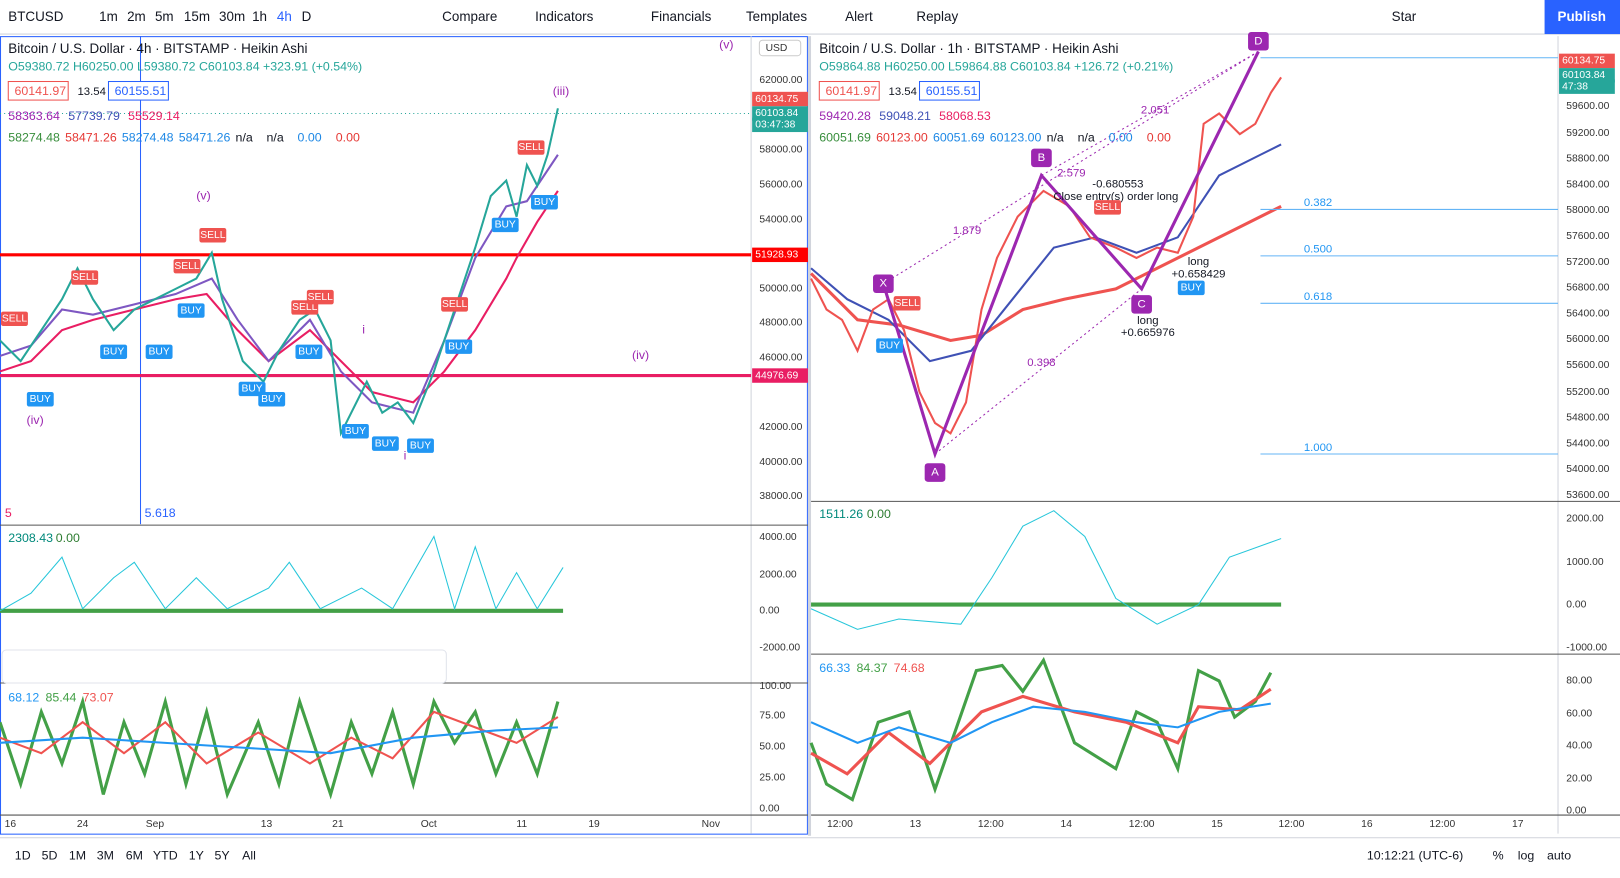  What do you see at coordinates (1583, 61) in the screenshot?
I see `price-flag-label: 60134.75` at bounding box center [1583, 61].